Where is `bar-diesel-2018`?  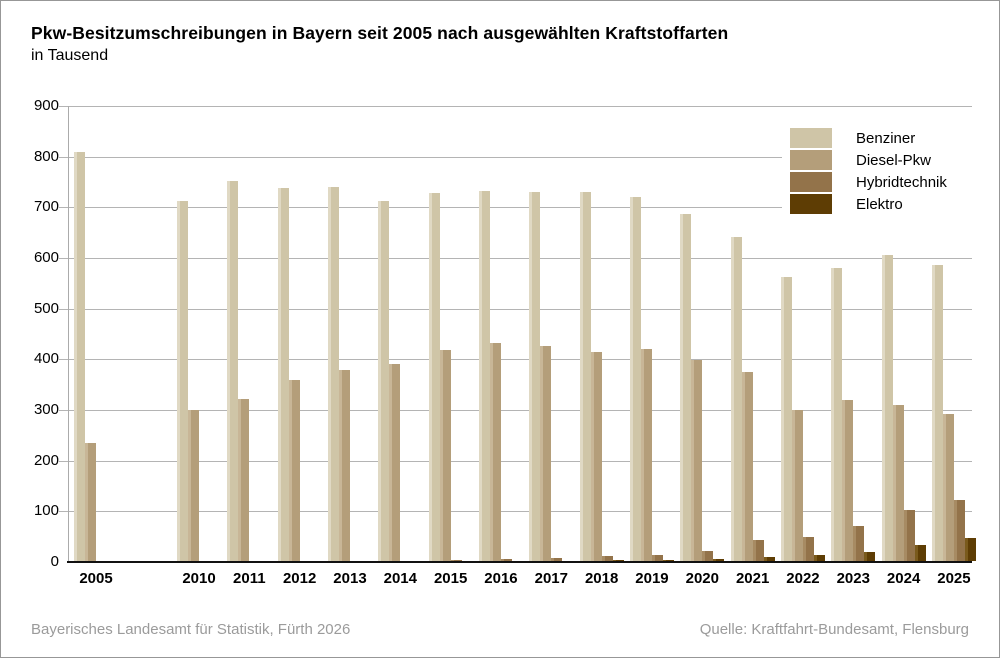
bar-diesel-2018 is located at coordinates (596, 456).